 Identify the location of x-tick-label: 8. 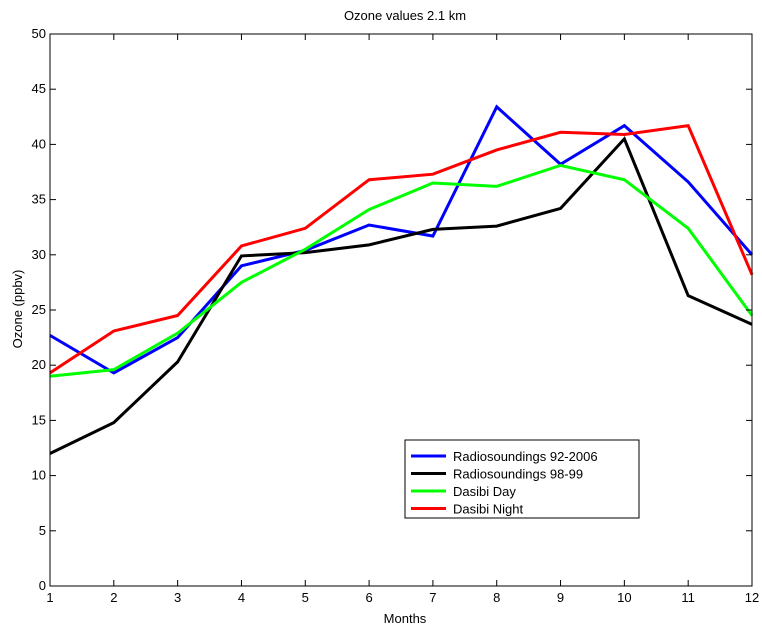
(496, 597).